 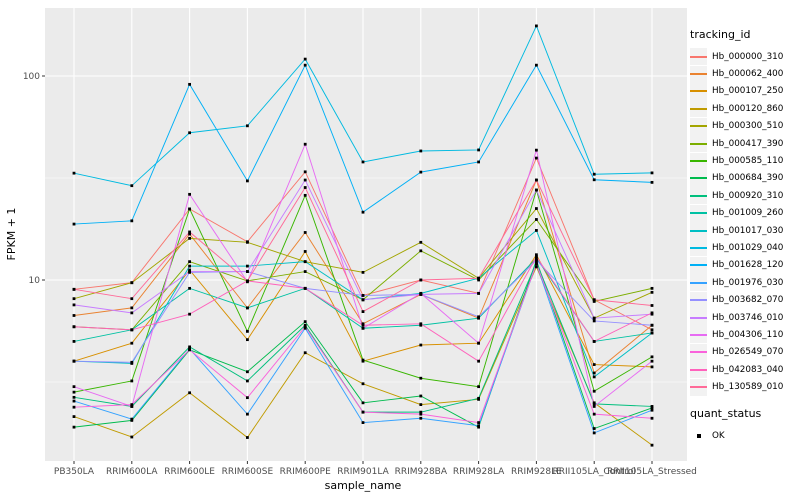 I want to click on legend-title-tracking-id: tracking_id, so click(x=720, y=34).